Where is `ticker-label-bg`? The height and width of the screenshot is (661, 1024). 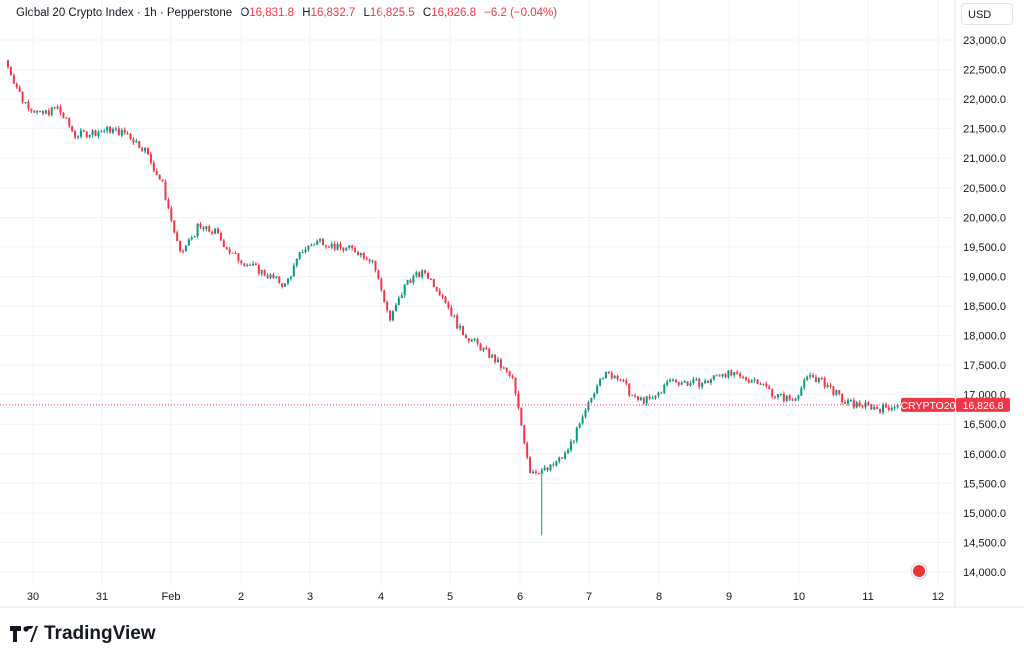 ticker-label-bg is located at coordinates (928, 404).